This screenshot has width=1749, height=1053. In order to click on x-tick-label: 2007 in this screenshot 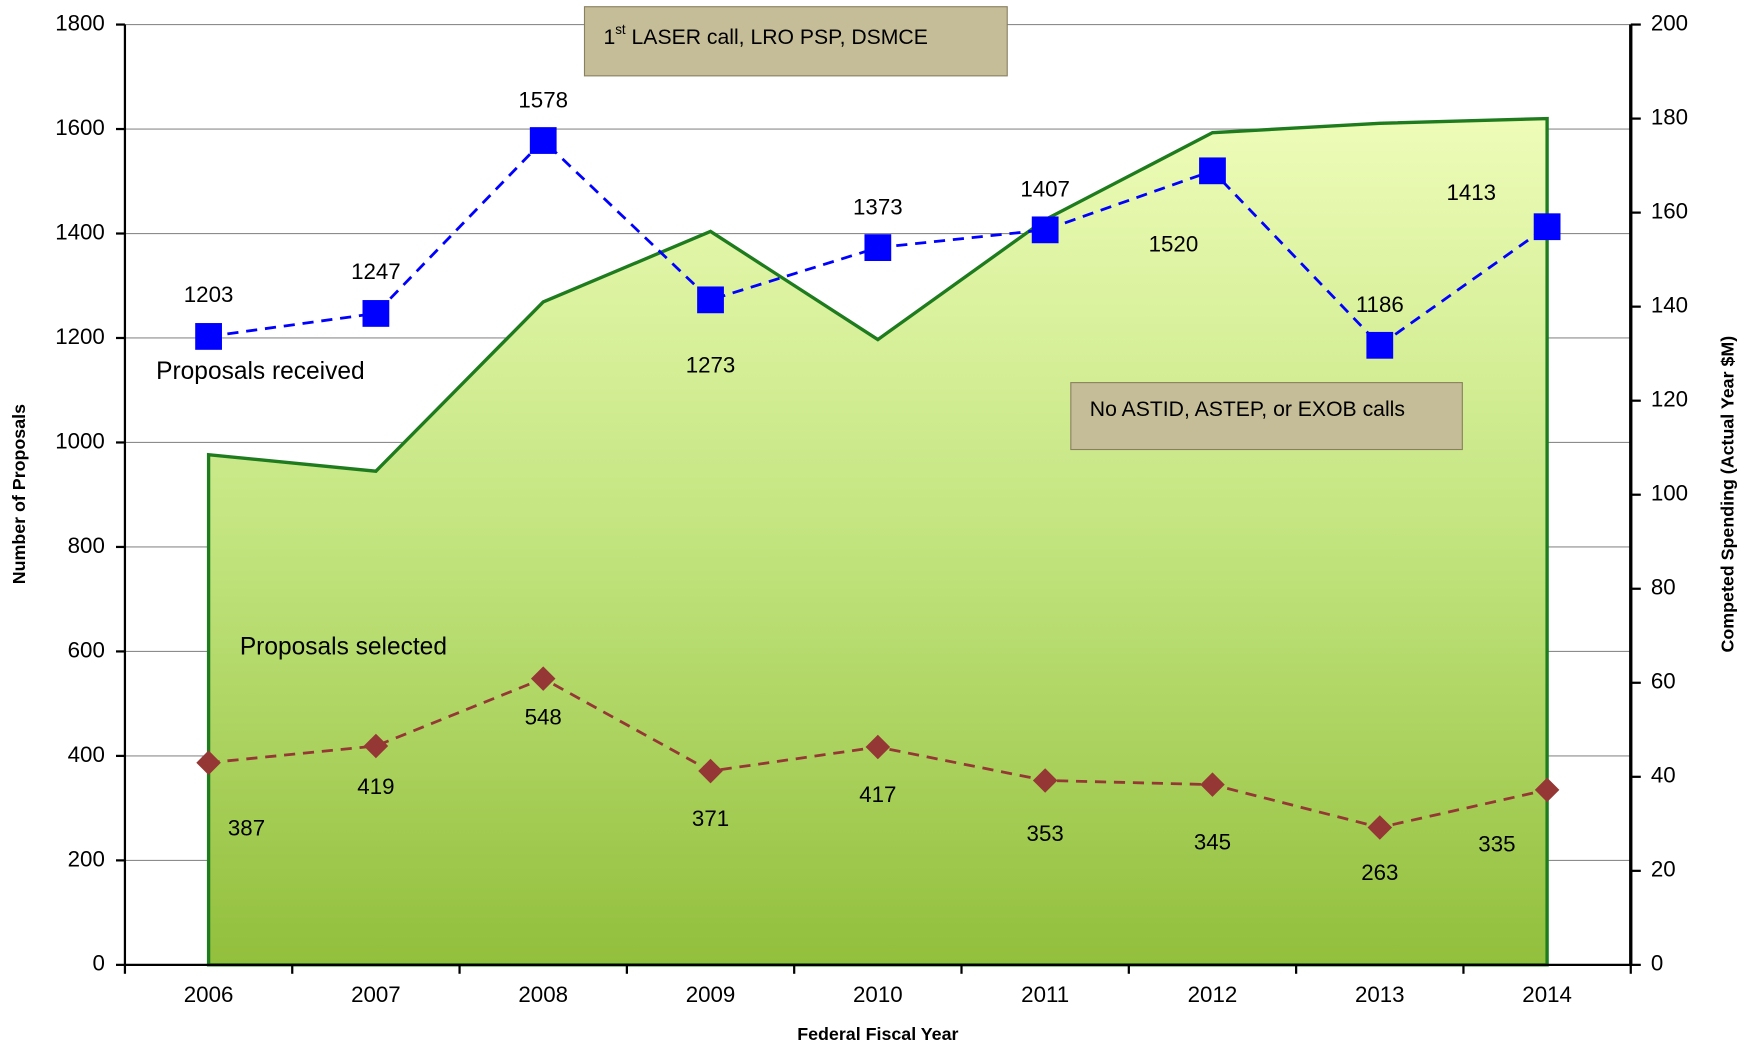, I will do `click(376, 994)`.